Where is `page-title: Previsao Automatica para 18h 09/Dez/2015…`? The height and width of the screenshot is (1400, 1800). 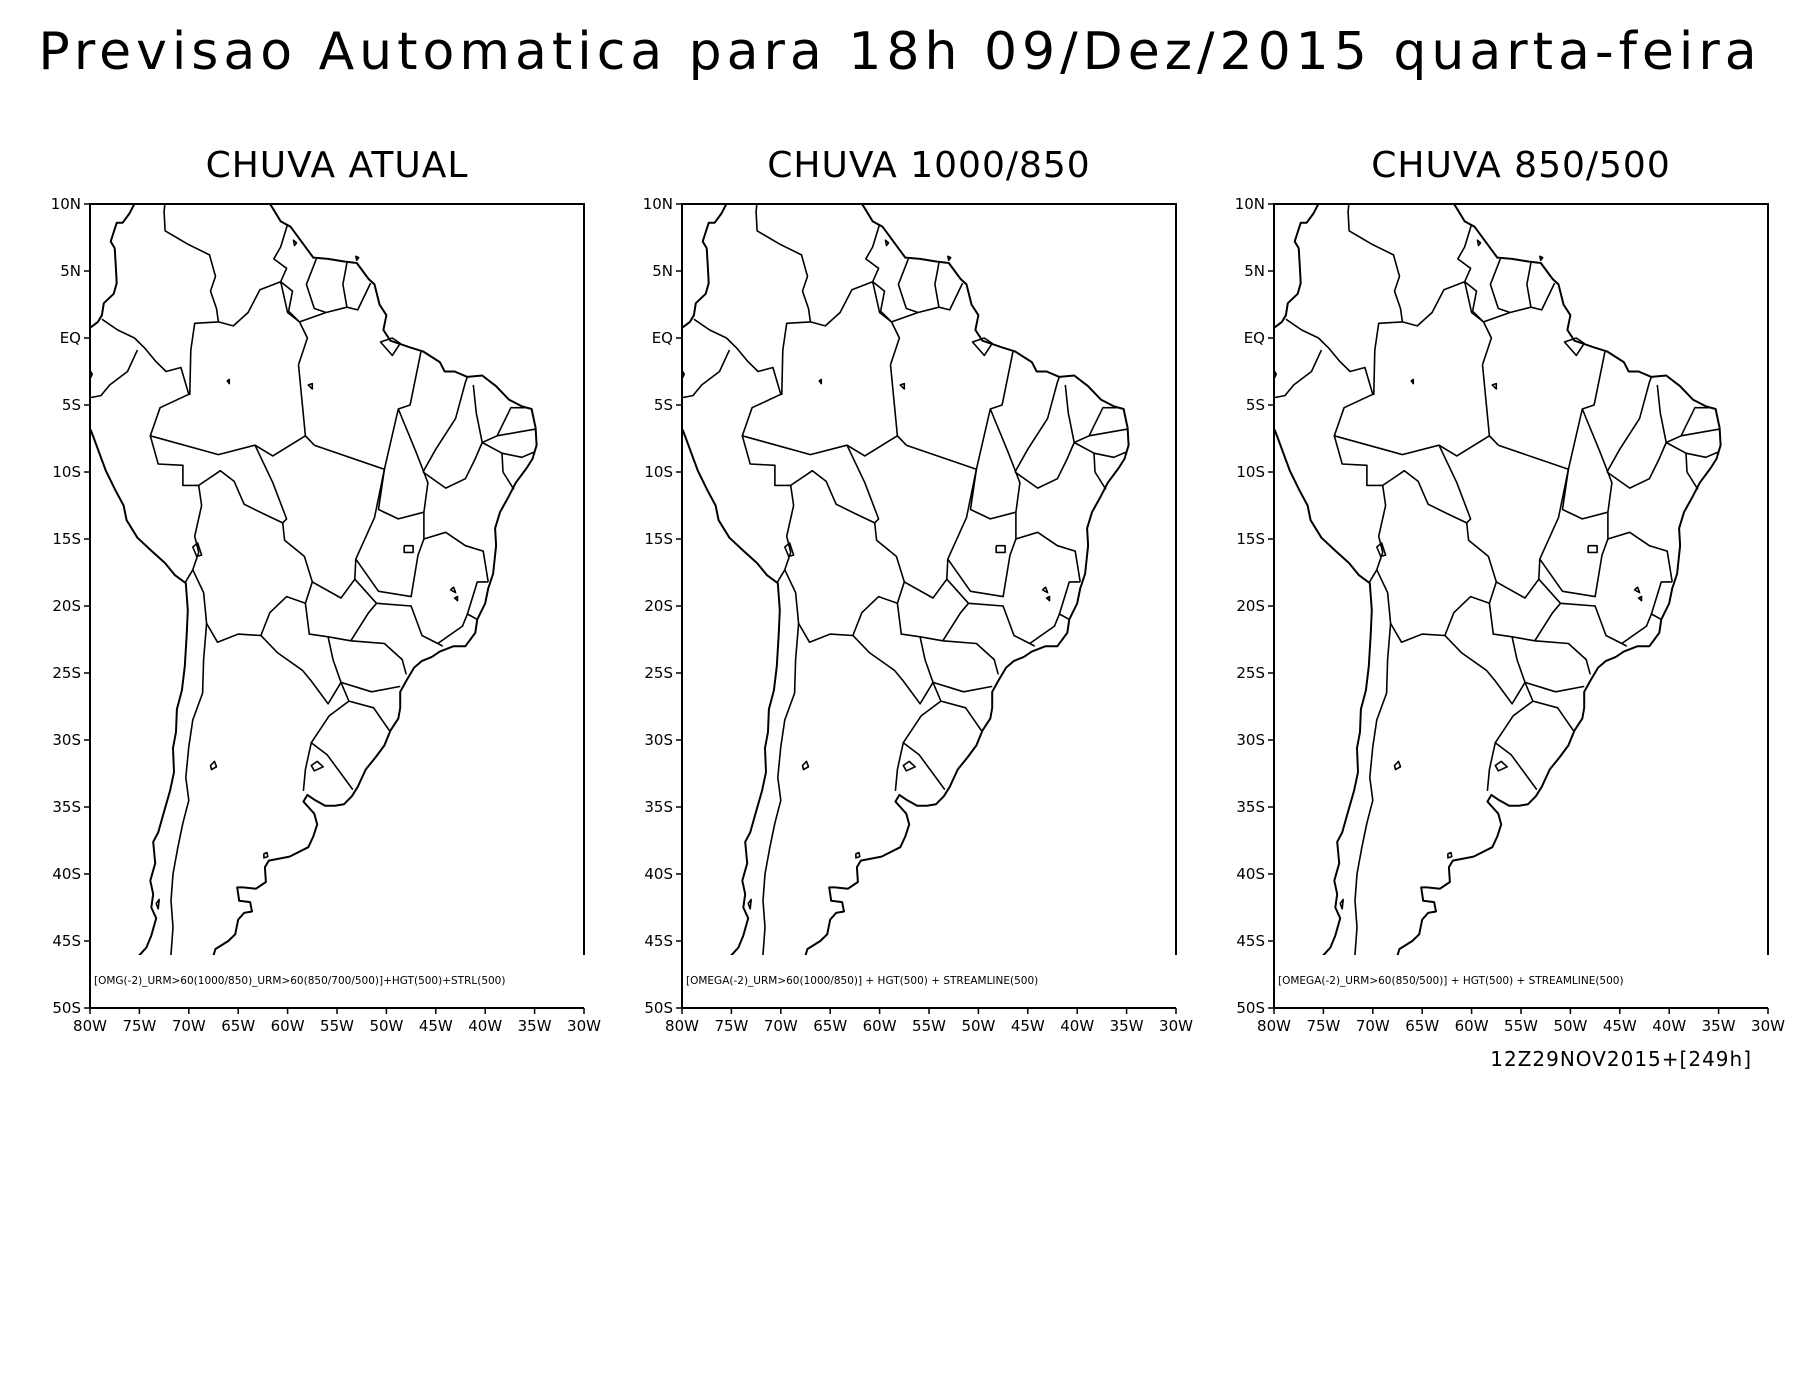 page-title: Previsao Automatica para 18h 09/Dez/2015… is located at coordinates (900, 52).